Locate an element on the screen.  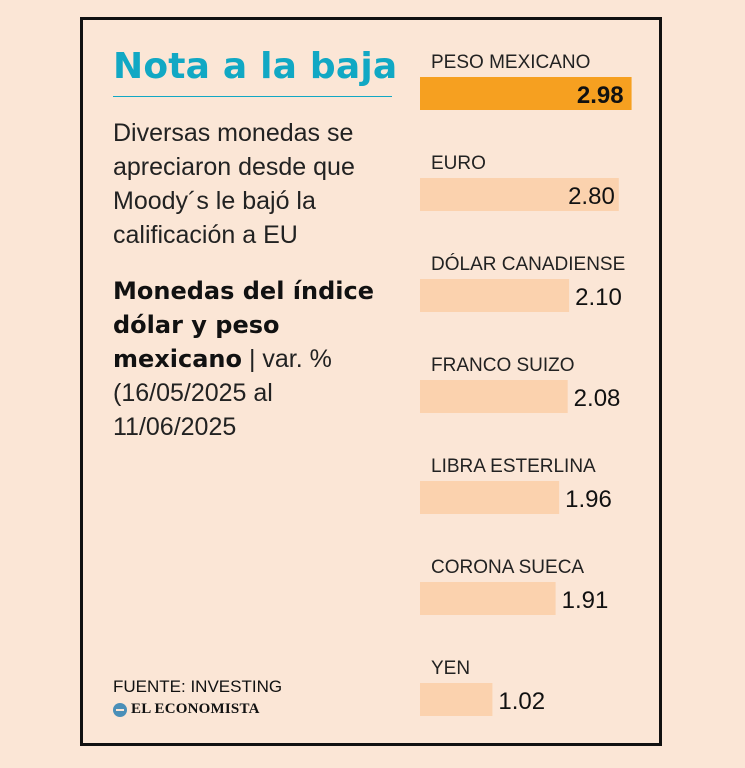
category-label: PESO MEXICANO is located at coordinates (510, 62).